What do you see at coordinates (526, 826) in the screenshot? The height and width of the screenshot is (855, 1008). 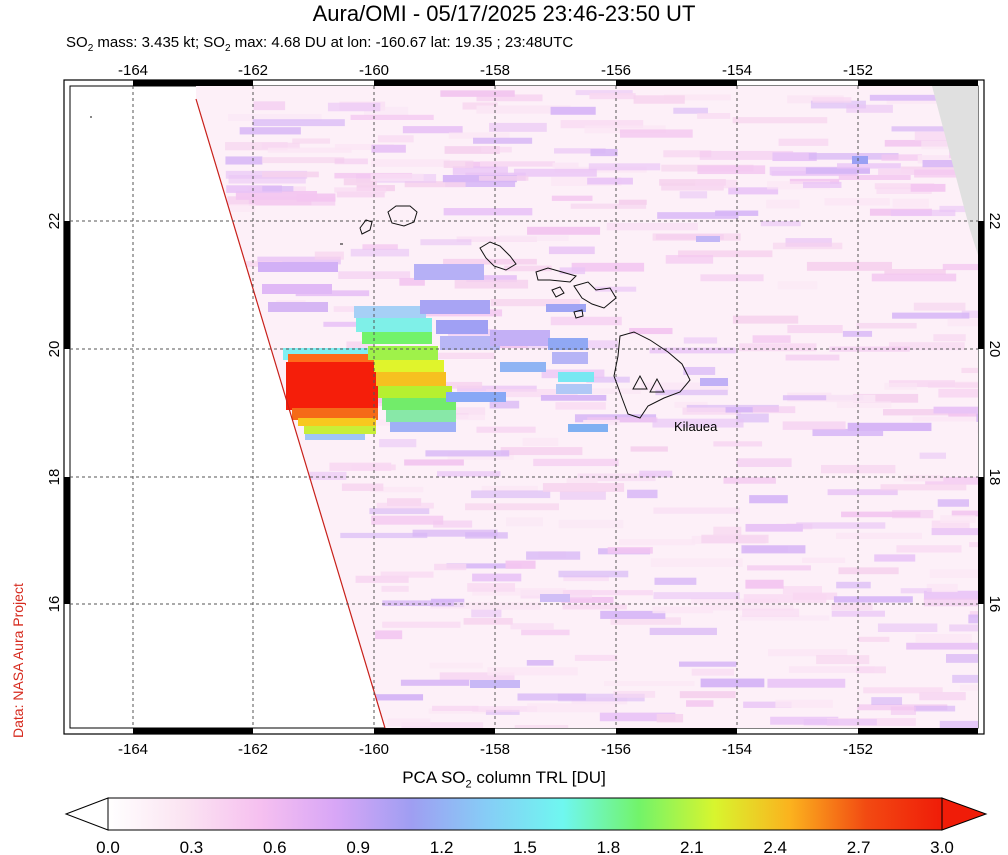 I see `colorbar: 0.0 0.3 0.6 0.9 1.2 1.5 1.8 2.1 2.4 2.7 3.0` at bounding box center [526, 826].